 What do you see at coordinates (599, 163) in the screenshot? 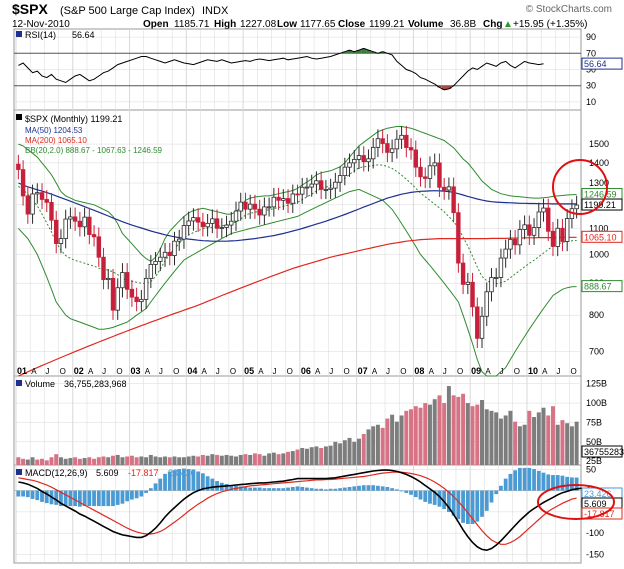
I see `price-y-tick: 1400` at bounding box center [599, 163].